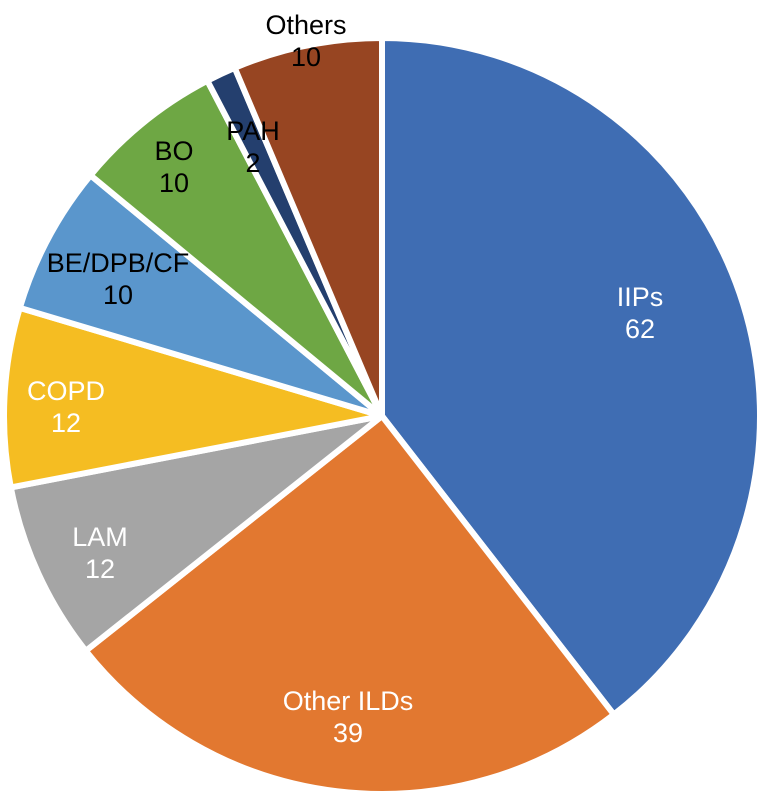  Describe the element at coordinates (253, 131) in the screenshot. I see `slice-label-name: PAH` at that location.